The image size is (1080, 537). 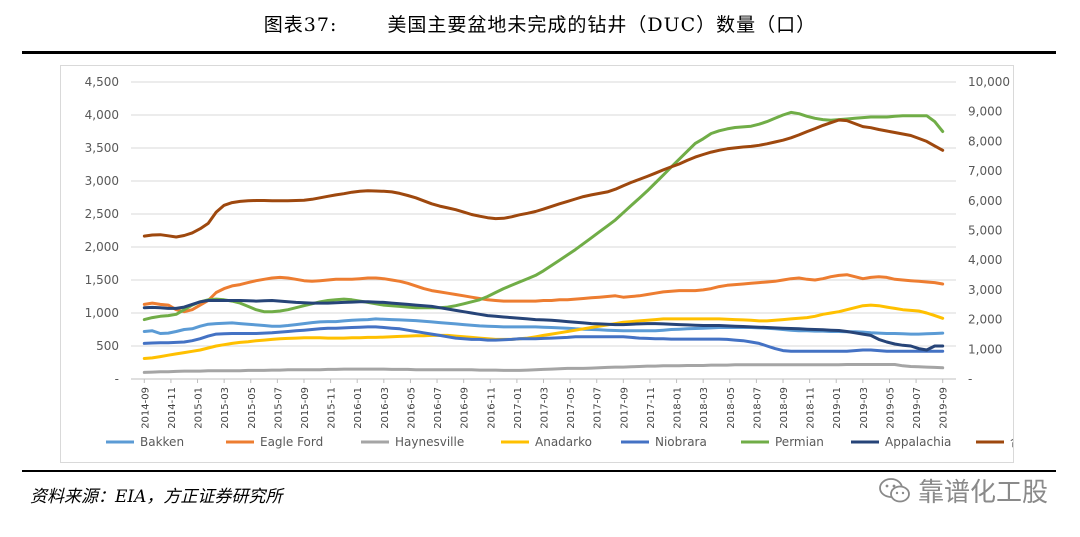 I want to click on x-tick-label: 2019-01, so click(x=837, y=408).